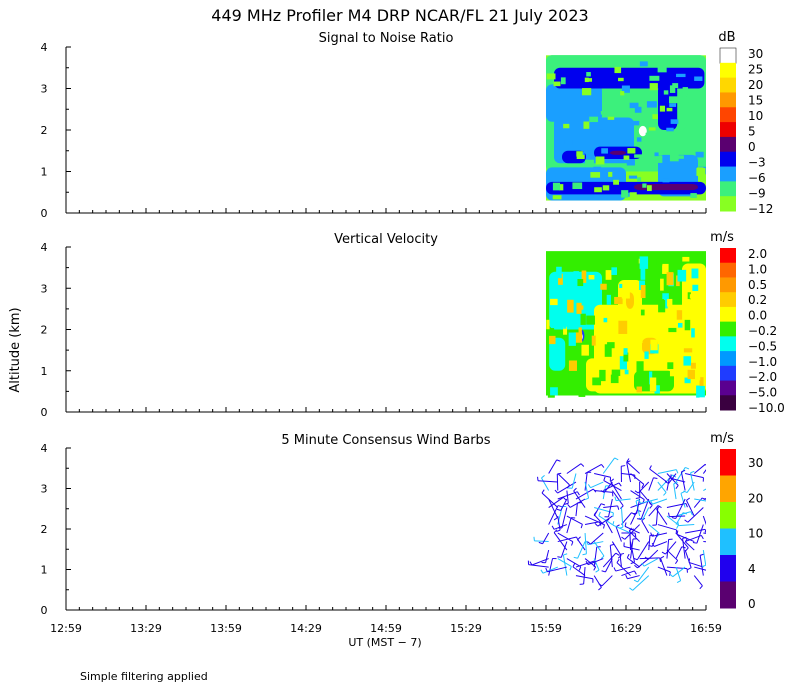 This screenshot has width=800, height=700. What do you see at coordinates (752, 569) in the screenshot?
I see `colorbar-label: 4` at bounding box center [752, 569].